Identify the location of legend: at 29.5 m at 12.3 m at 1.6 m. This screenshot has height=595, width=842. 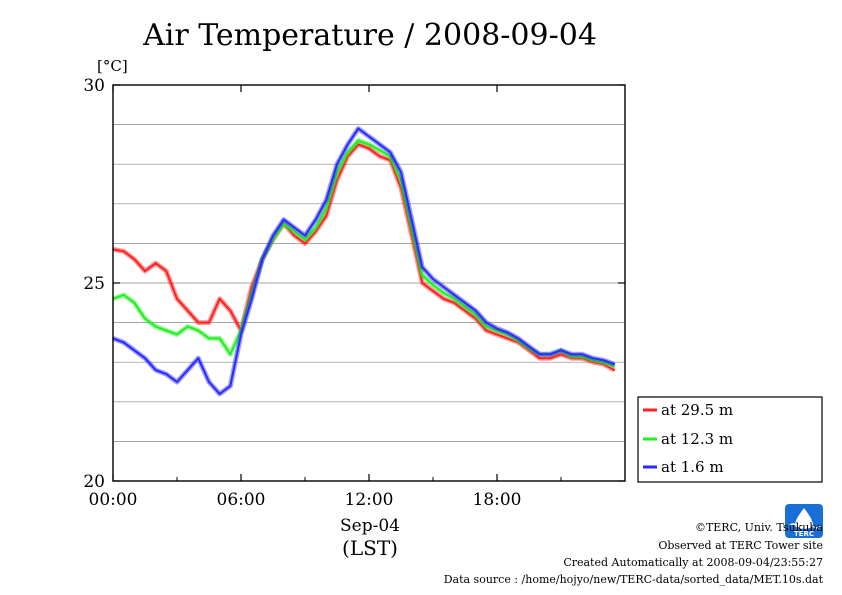
(730, 439).